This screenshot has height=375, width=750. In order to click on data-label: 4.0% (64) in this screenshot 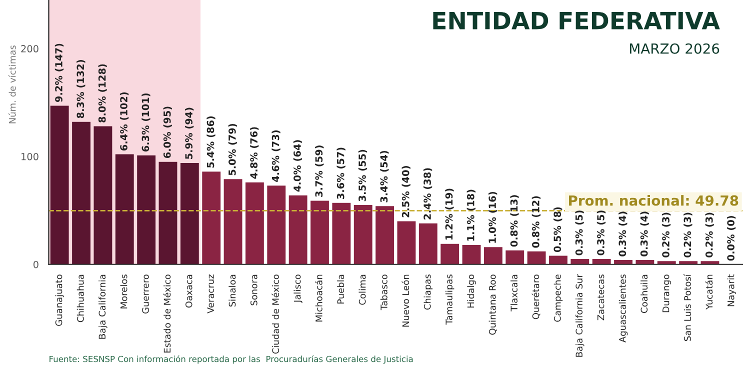, I will do `click(297, 166)`.